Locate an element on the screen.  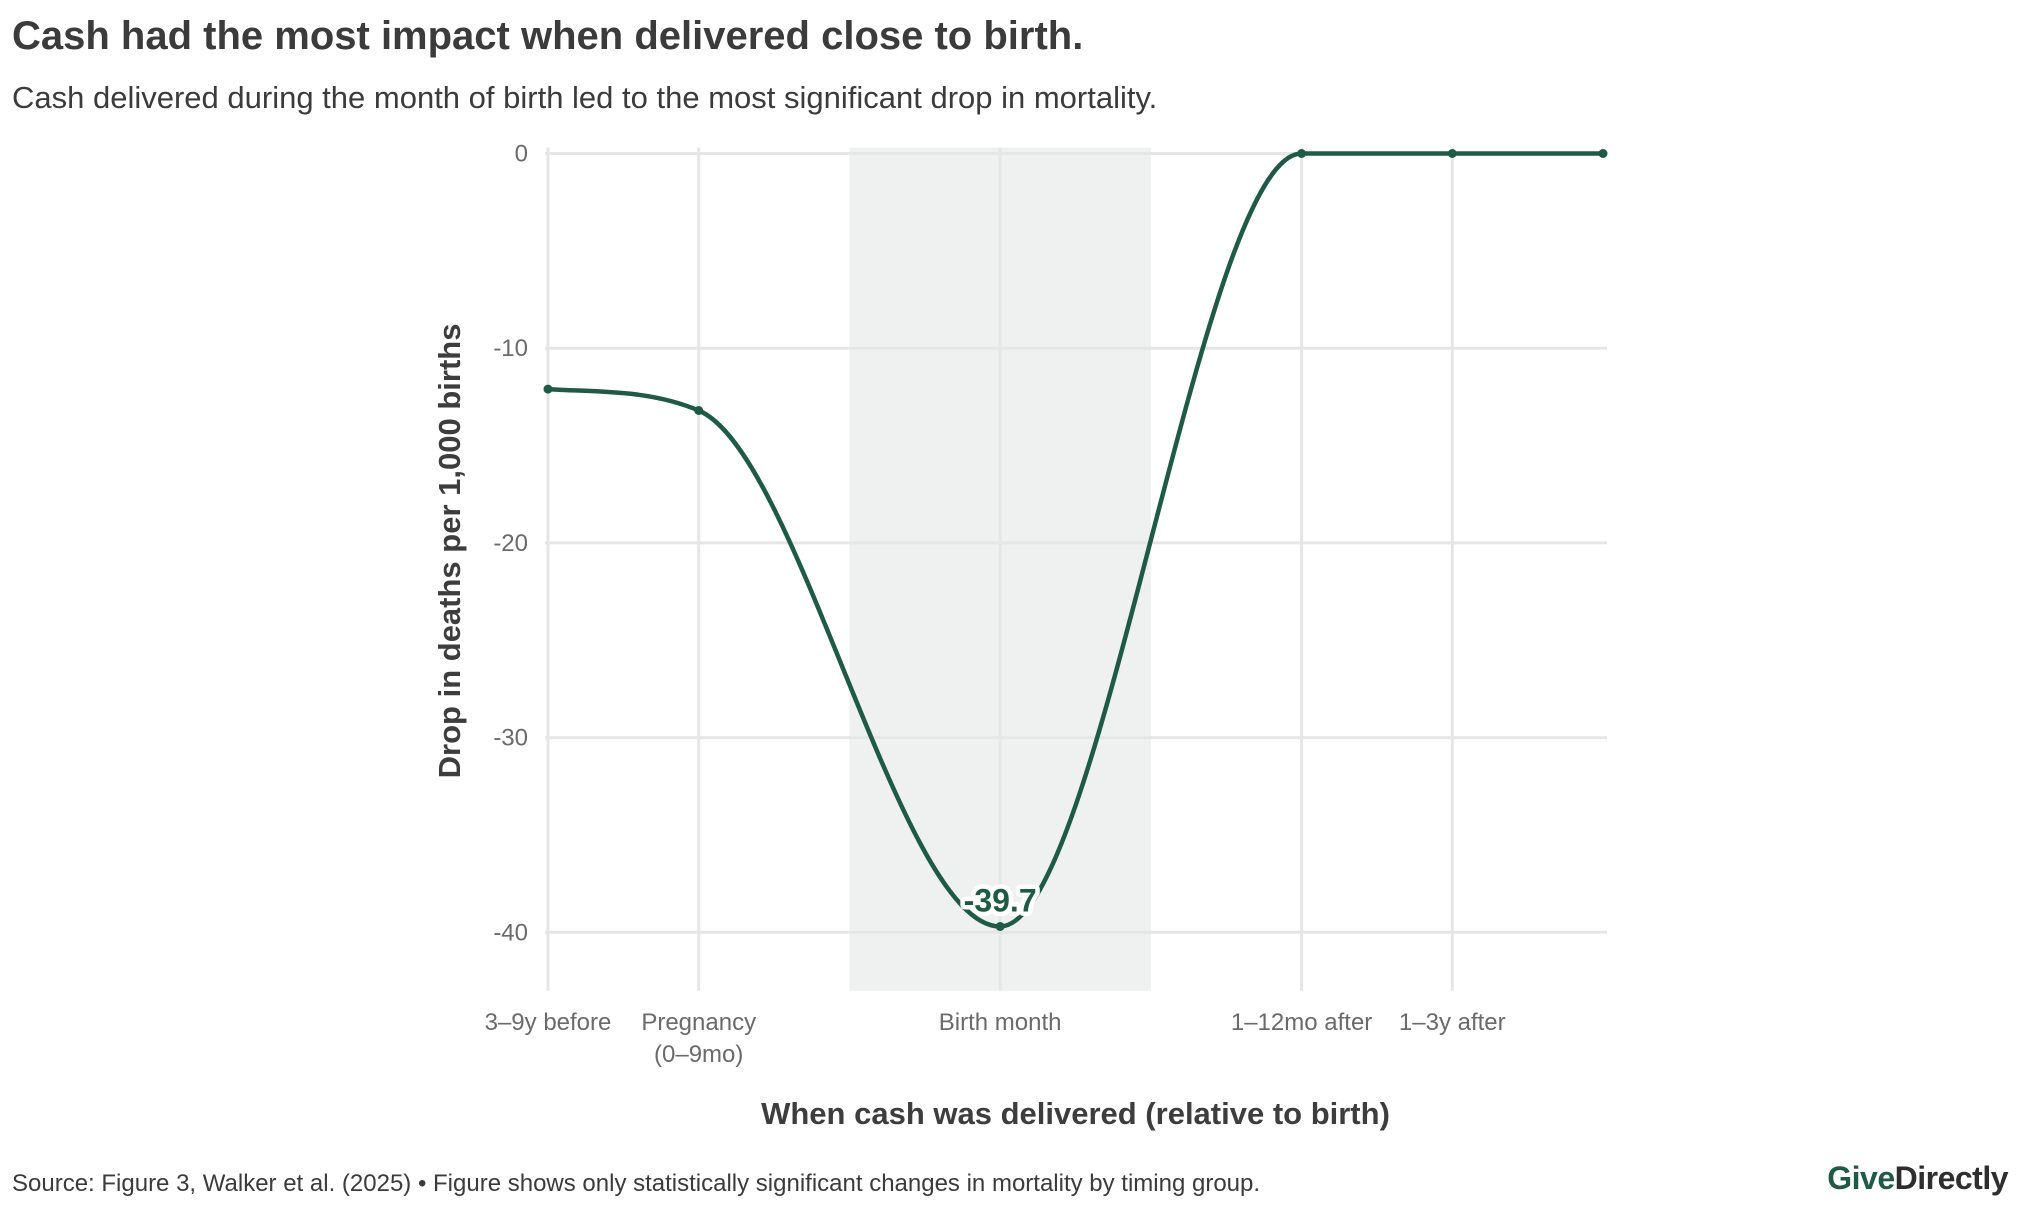
x-tick-label: Pregnancy (0–9mo) is located at coordinates (698, 1038).